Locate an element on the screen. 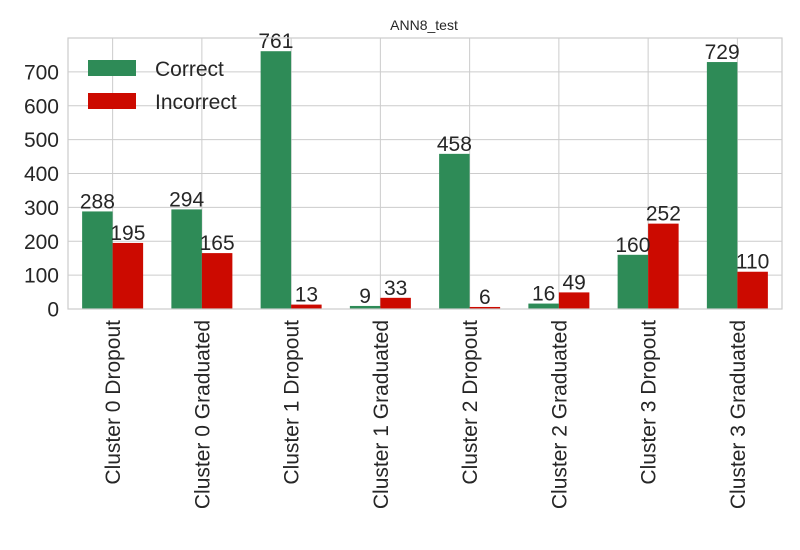  data-label-incorrect-7: 110 is located at coordinates (752, 262).